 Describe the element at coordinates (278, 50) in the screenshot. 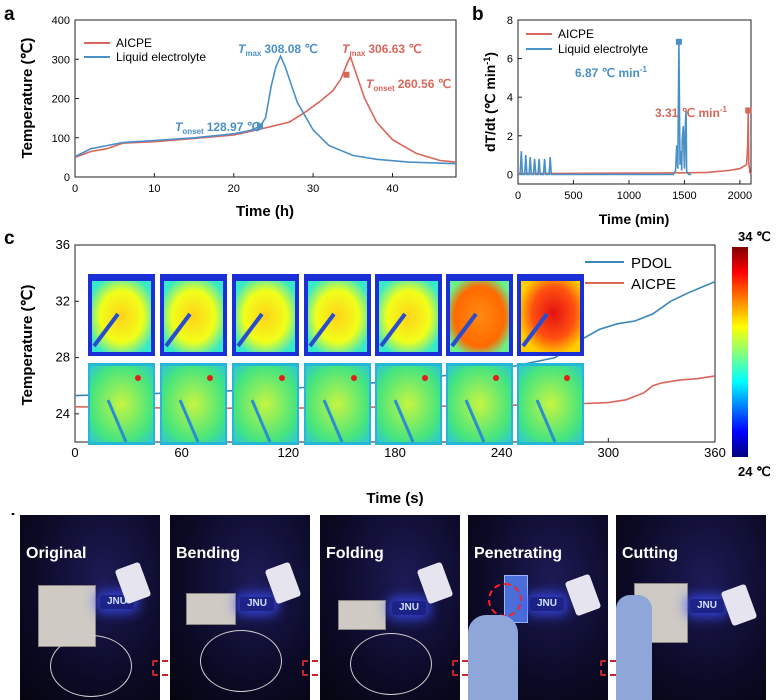

I see `annotation-tmax-liquid: Tmax 308.08 ℃` at that location.